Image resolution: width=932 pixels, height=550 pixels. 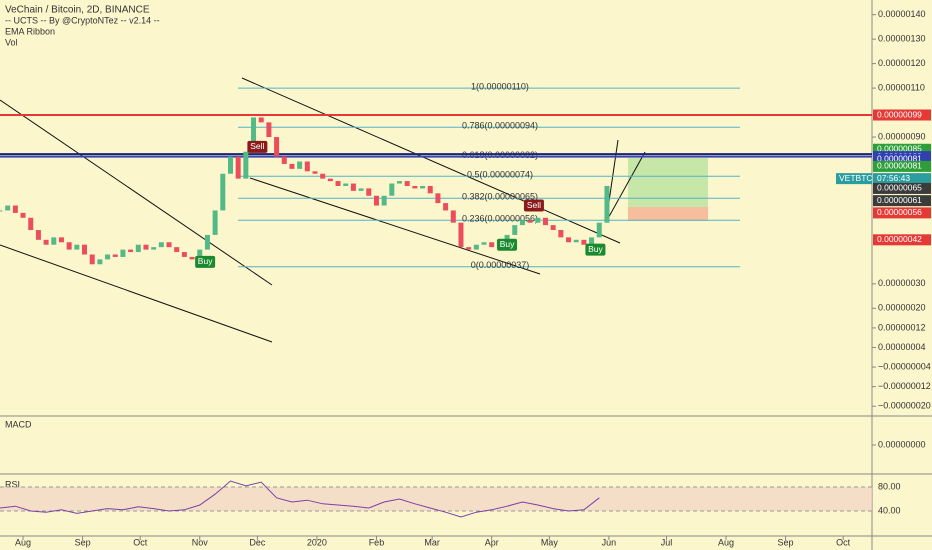 What do you see at coordinates (668, 182) in the screenshot?
I see `target-zone` at bounding box center [668, 182].